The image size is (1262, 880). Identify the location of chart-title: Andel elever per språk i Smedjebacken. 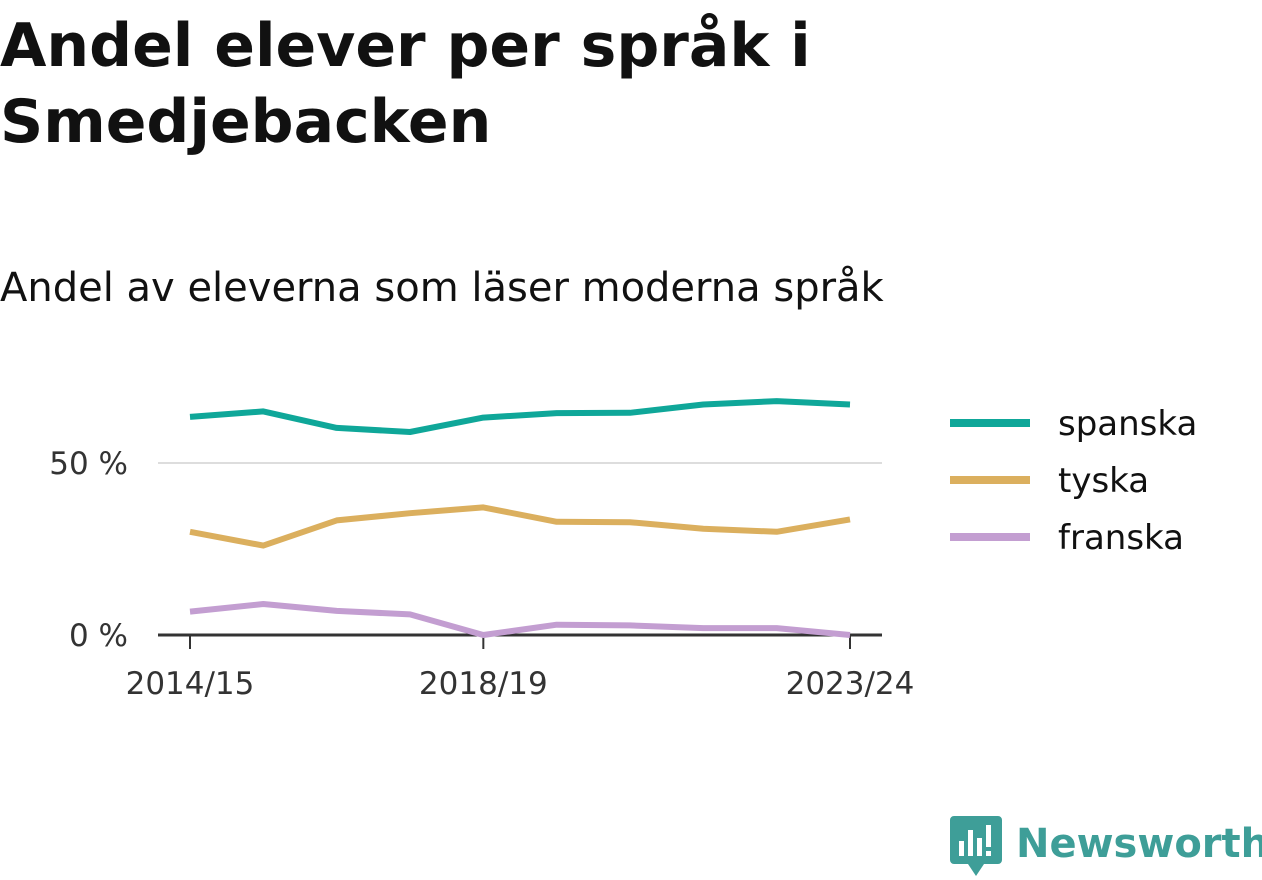
(405, 84).